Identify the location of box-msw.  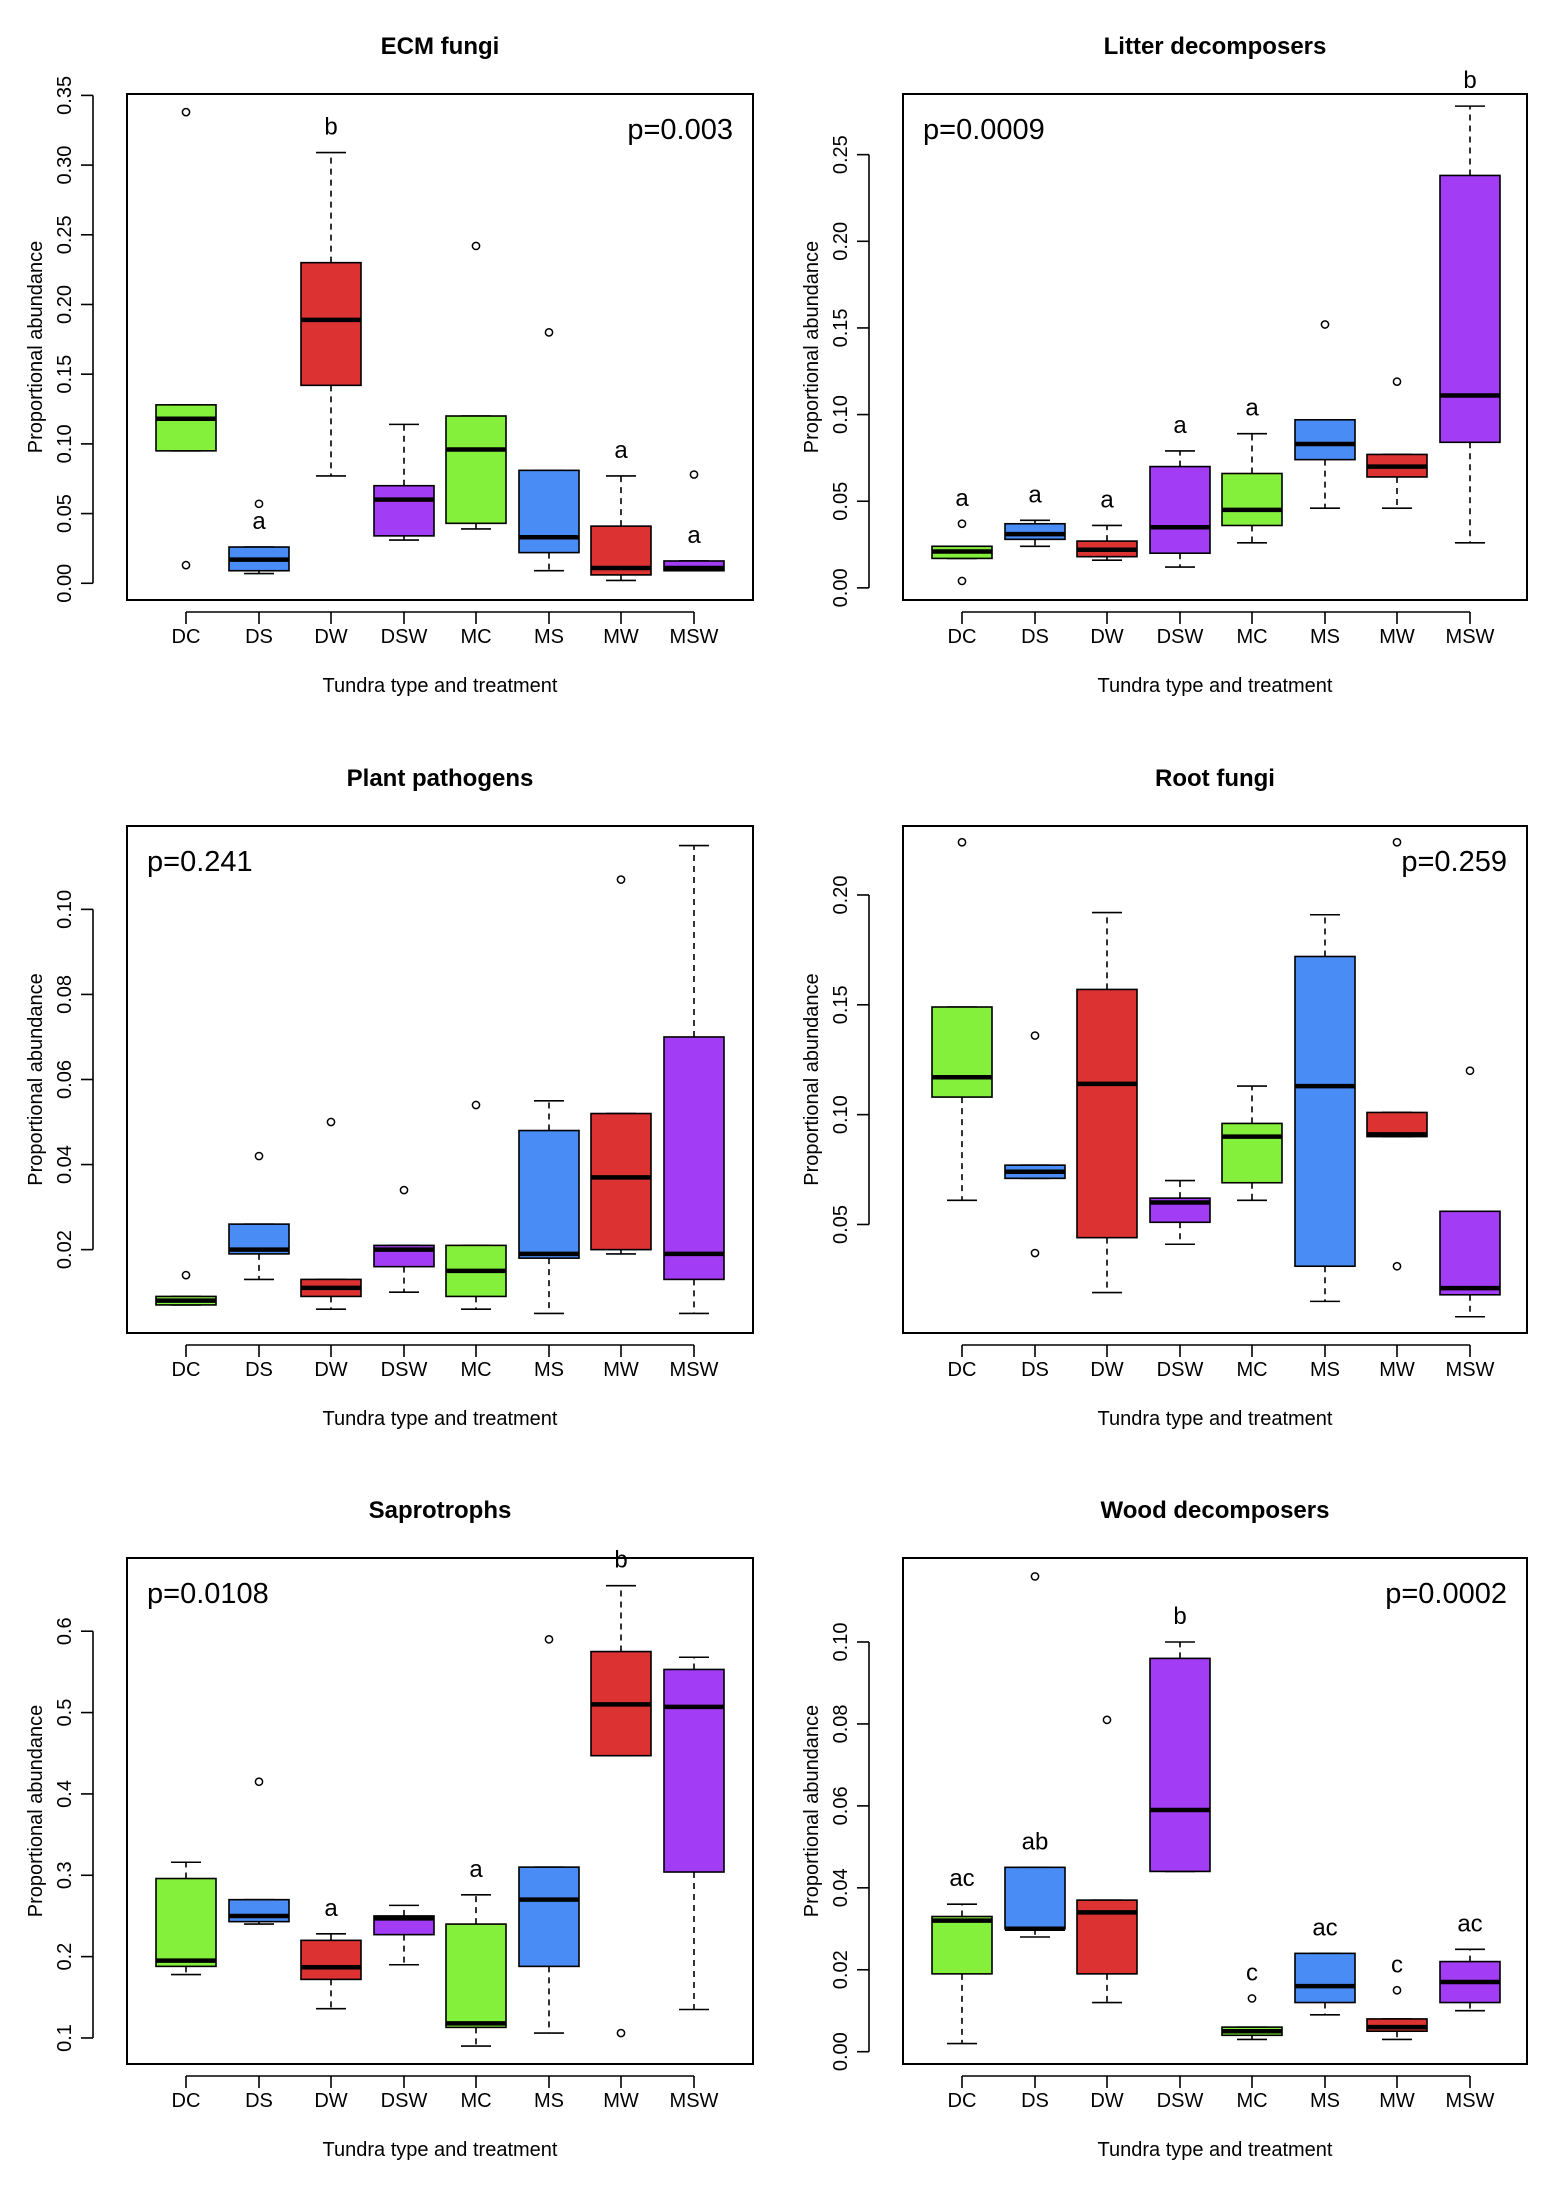
(694, 1833).